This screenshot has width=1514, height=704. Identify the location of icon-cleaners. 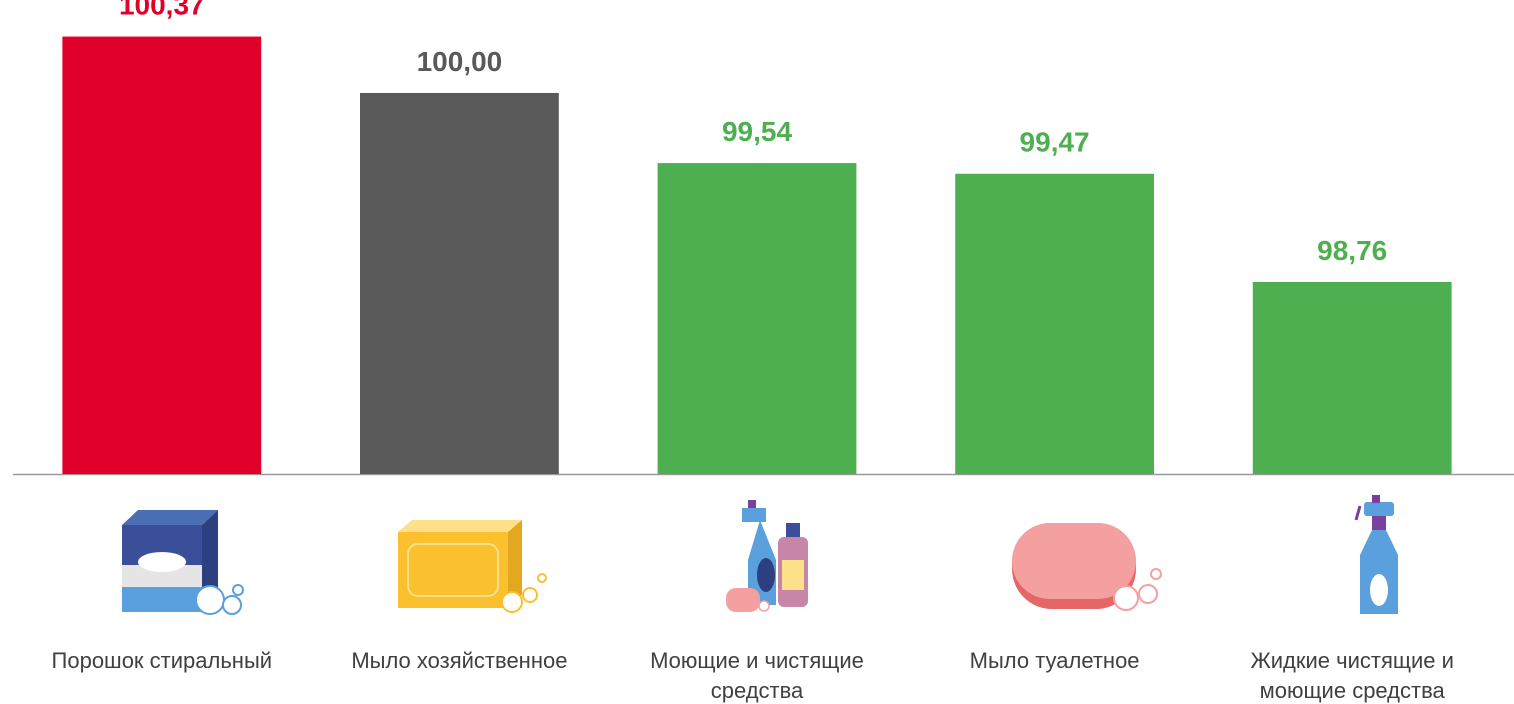
(767, 556).